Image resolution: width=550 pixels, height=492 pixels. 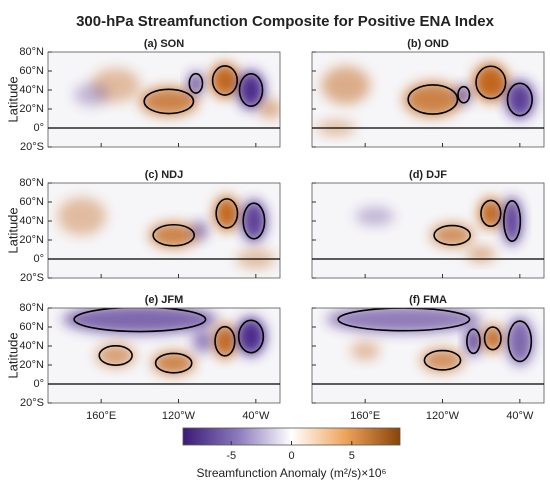 What do you see at coordinates (428, 300) in the screenshot?
I see `panel-title: (f) FMA` at bounding box center [428, 300].